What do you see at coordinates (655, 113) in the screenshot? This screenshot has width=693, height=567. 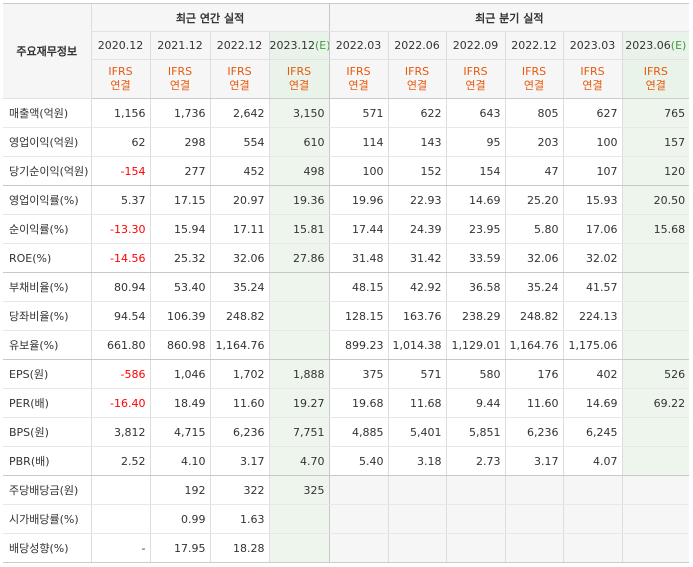 I see `value-cell: 765` at bounding box center [655, 113].